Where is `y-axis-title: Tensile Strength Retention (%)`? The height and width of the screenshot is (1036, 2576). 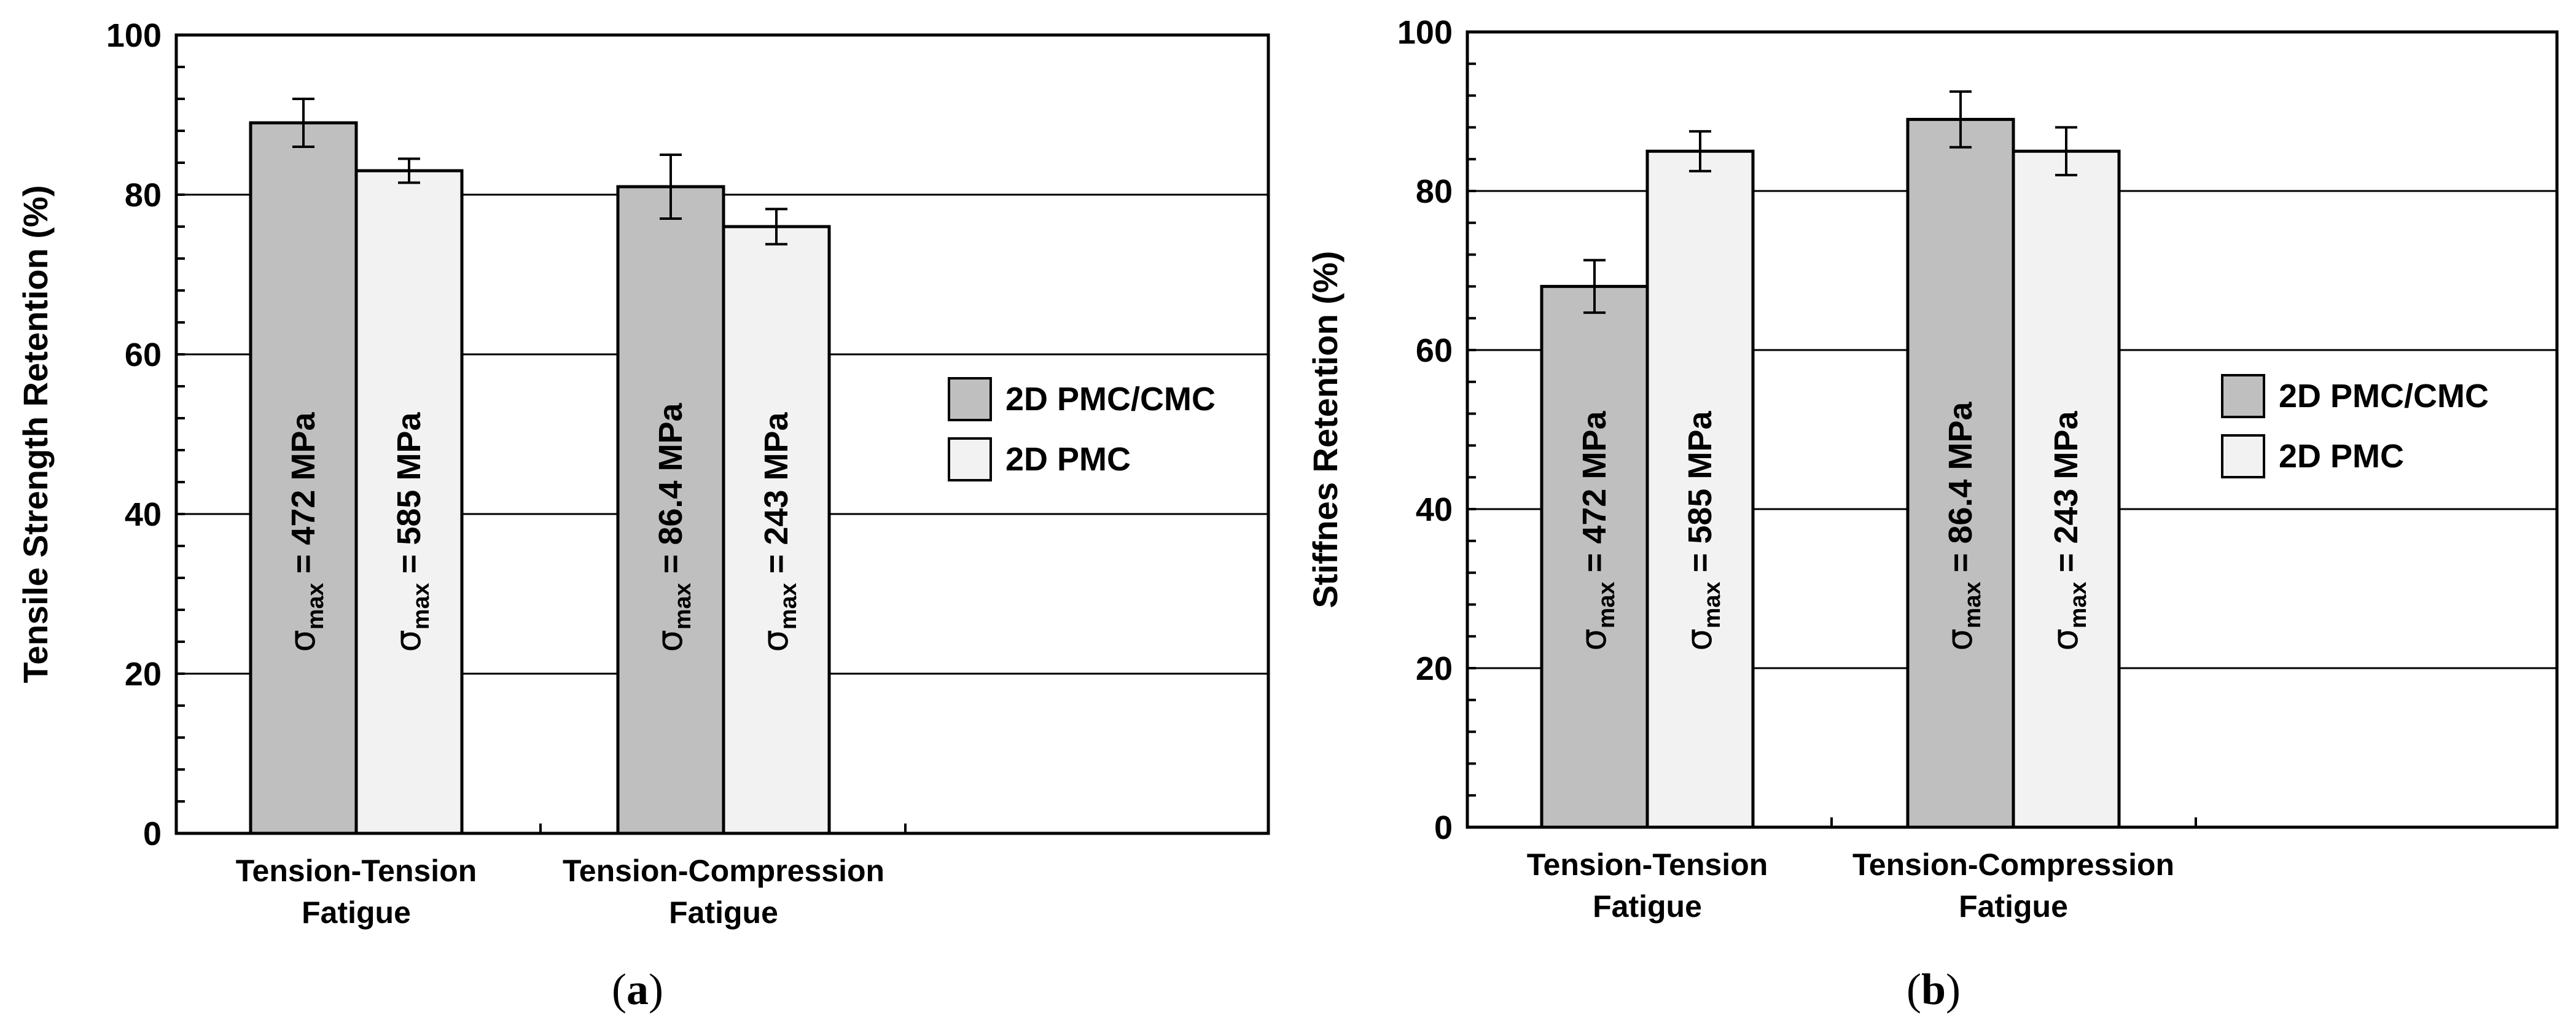 y-axis-title: Tensile Strength Retention (%) is located at coordinates (35, 435).